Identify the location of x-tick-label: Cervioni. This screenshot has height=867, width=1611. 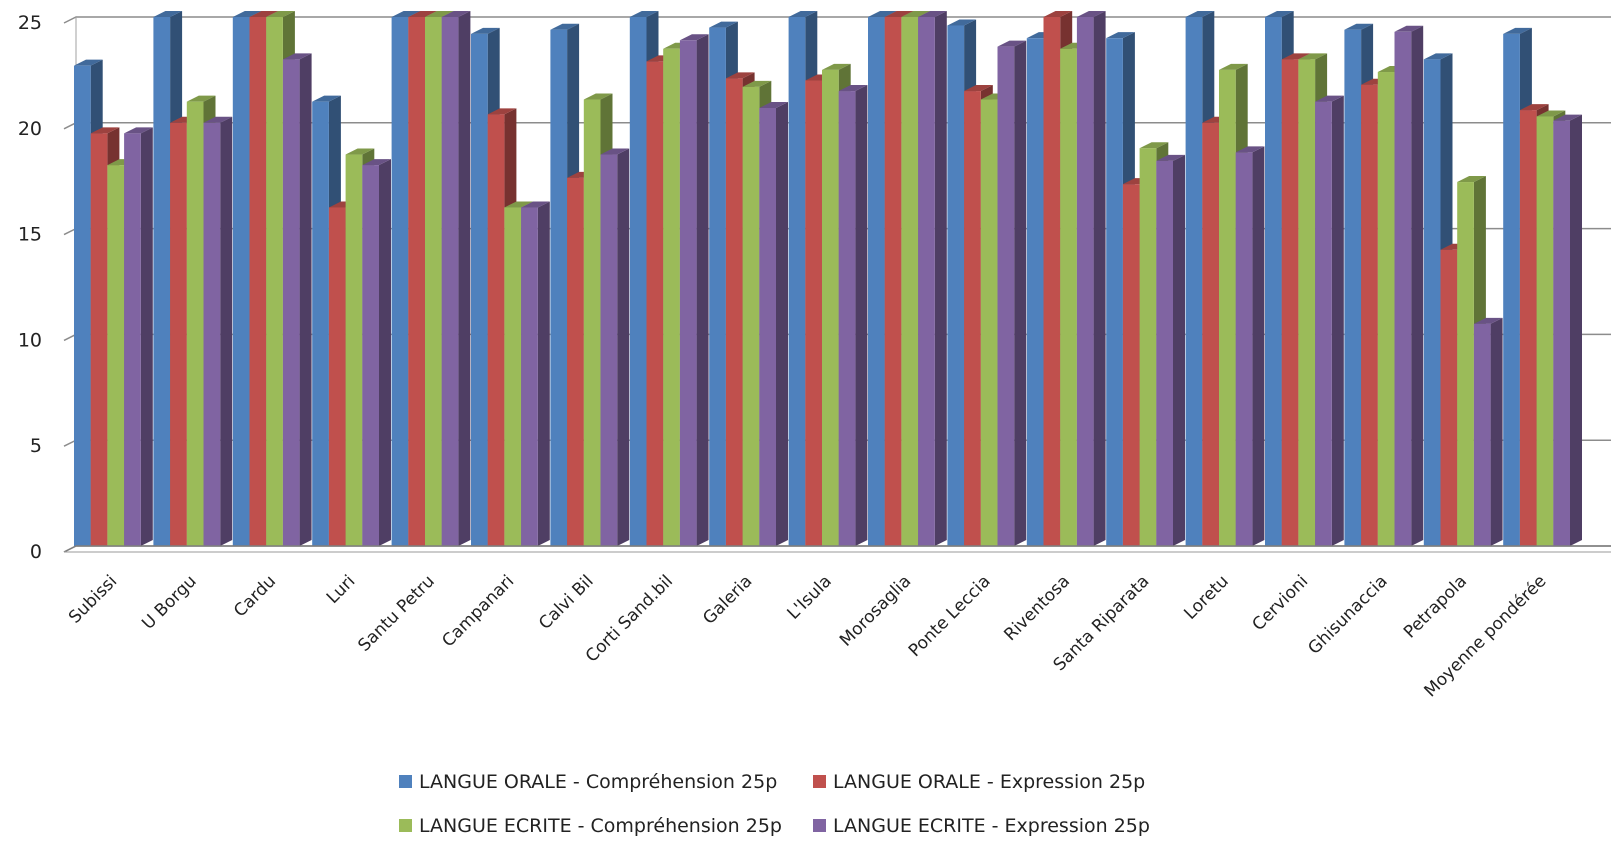
(1281, 603).